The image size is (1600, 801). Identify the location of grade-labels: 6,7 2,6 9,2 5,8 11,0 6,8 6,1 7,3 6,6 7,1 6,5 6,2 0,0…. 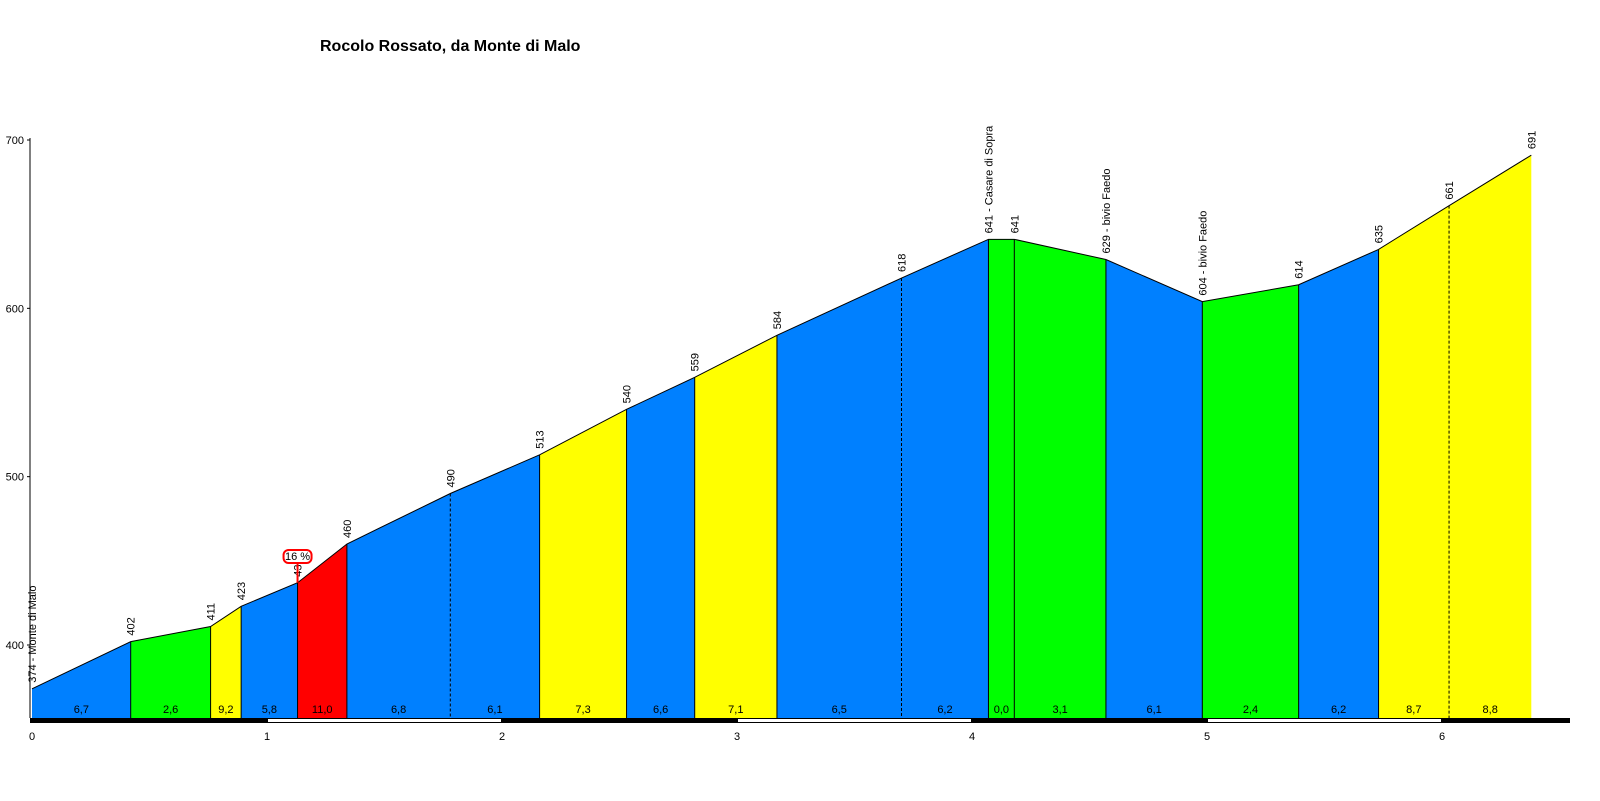
(786, 710).